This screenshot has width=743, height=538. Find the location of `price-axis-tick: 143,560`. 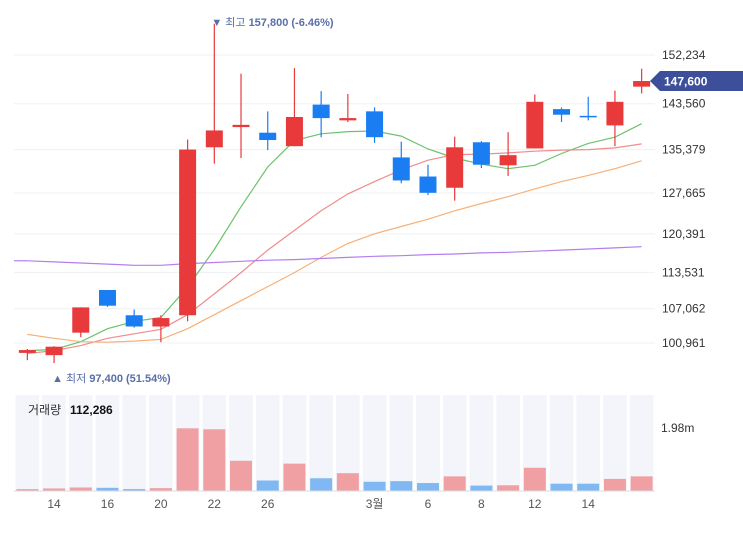

price-axis-tick: 143,560 is located at coordinates (684, 104).